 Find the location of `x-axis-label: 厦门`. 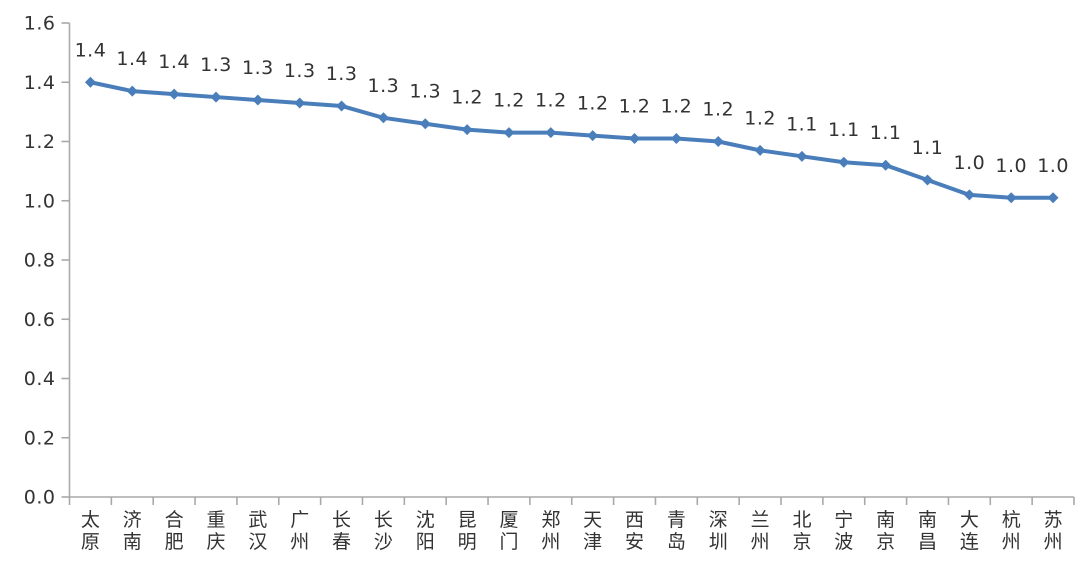

x-axis-label: 厦门 is located at coordinates (508, 531).